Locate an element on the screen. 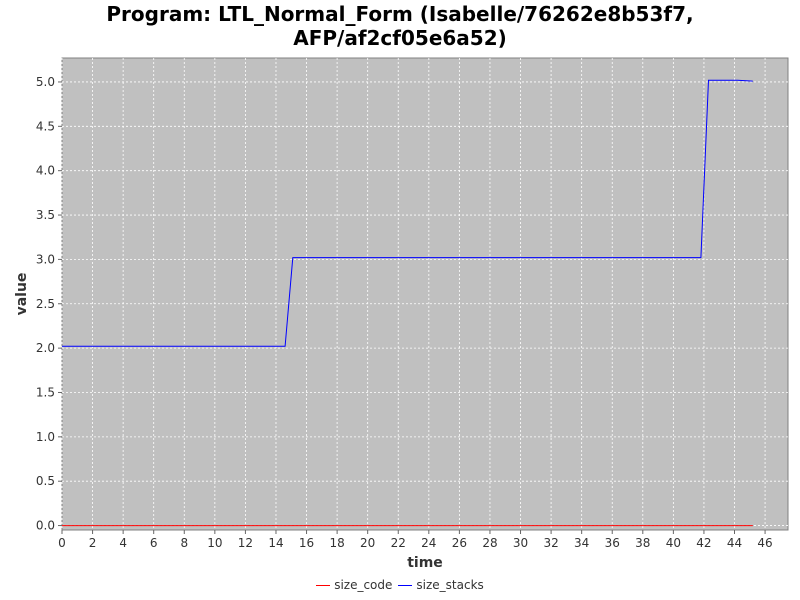  x-tick-label: 46 is located at coordinates (764, 543).